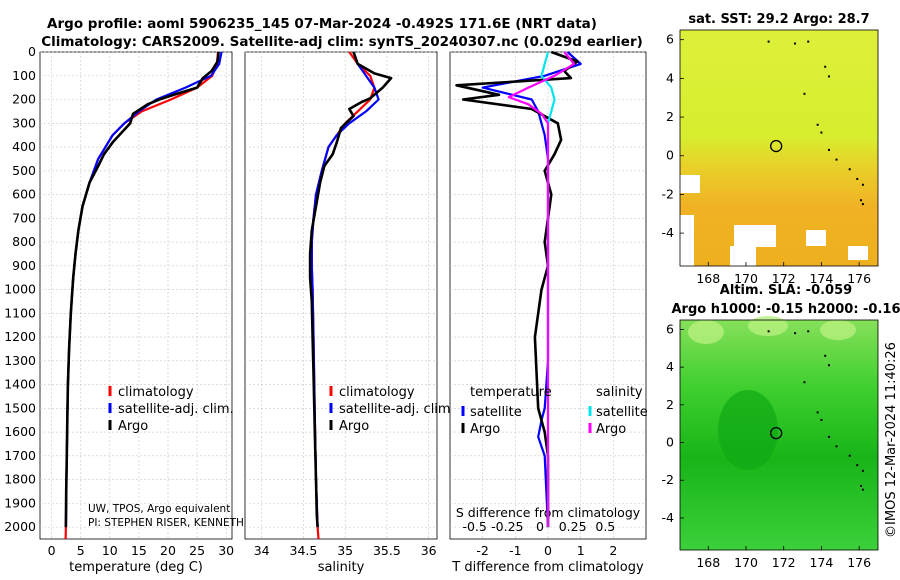  What do you see at coordinates (670, 366) in the screenshot?
I see `sla-map-y-tick-label: 4` at bounding box center [670, 366].